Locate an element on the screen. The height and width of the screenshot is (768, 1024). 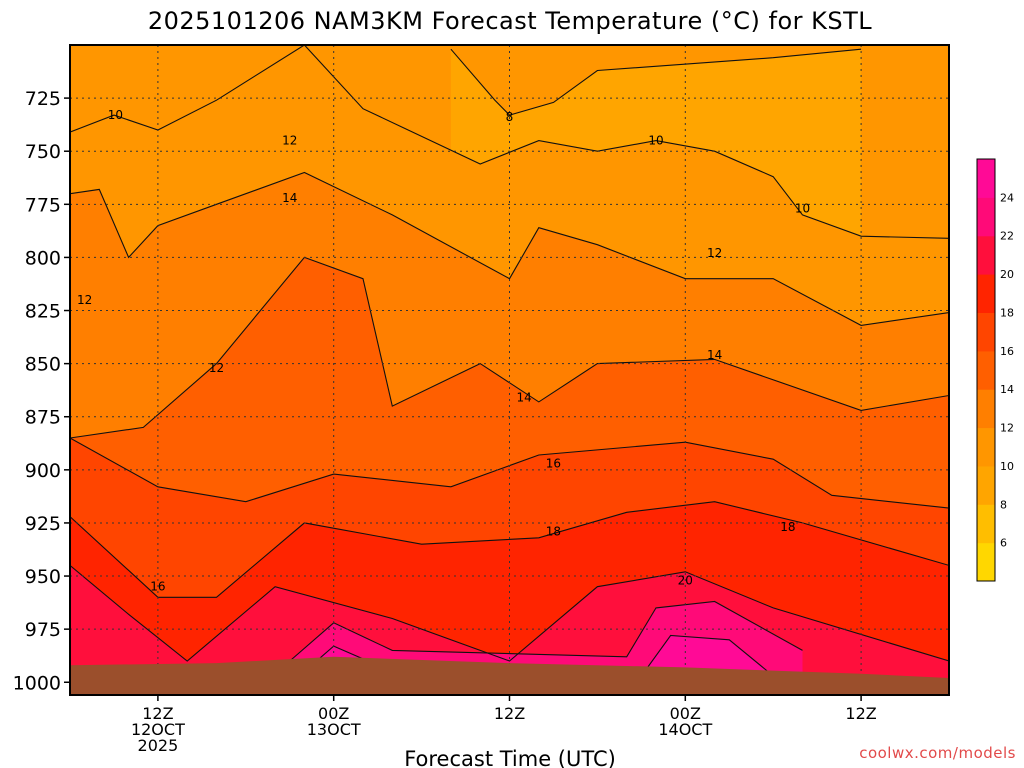
colorbar-label: 8 is located at coordinates (1003, 504).